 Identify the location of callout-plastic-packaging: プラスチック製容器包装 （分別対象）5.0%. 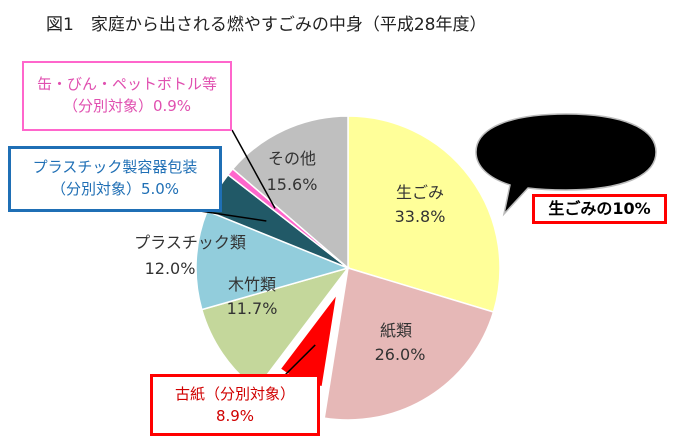
(115, 179).